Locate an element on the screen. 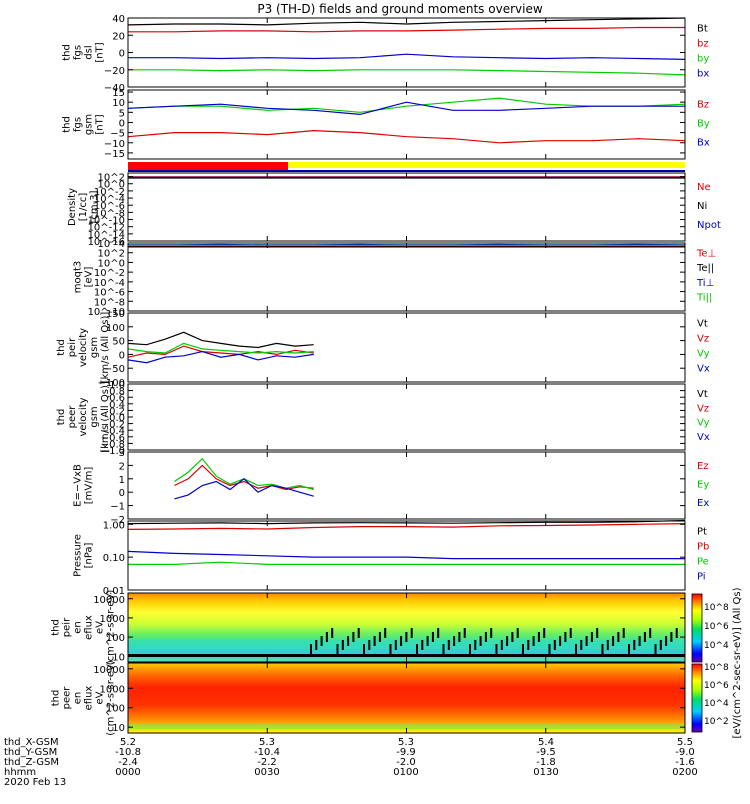  series-line-Vt is located at coordinates (221, 339).